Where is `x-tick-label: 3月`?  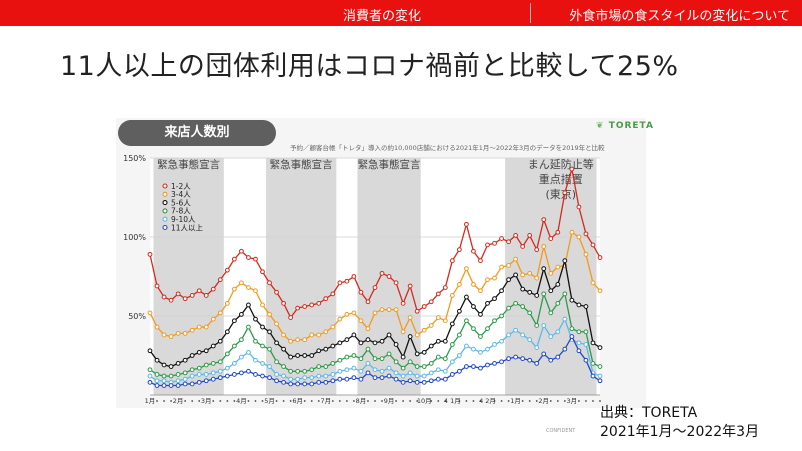
x-tick-label: 3月 is located at coordinates (572, 401).